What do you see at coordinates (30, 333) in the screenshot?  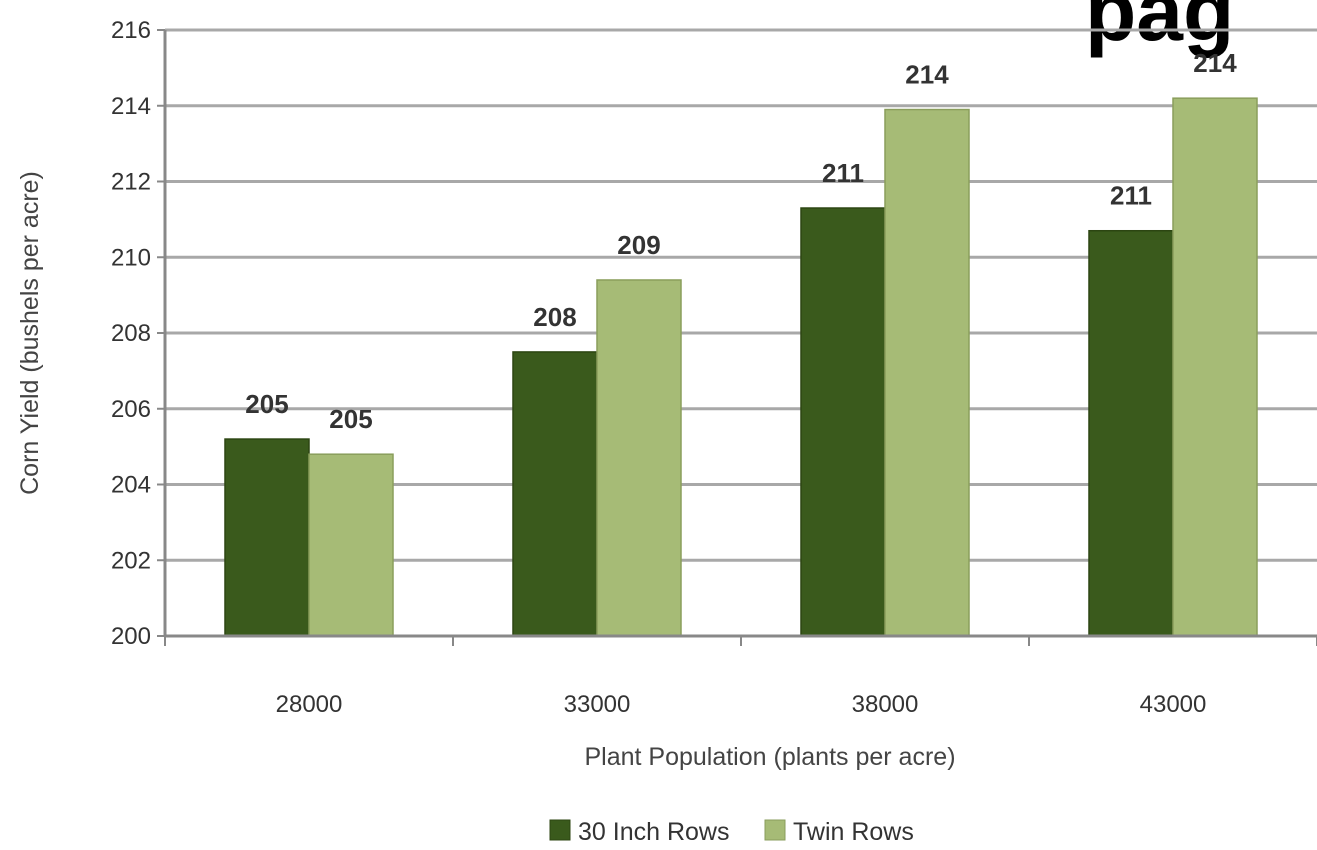 I see `y-axis-title: Corn Yield (bushels per acre)` at bounding box center [30, 333].